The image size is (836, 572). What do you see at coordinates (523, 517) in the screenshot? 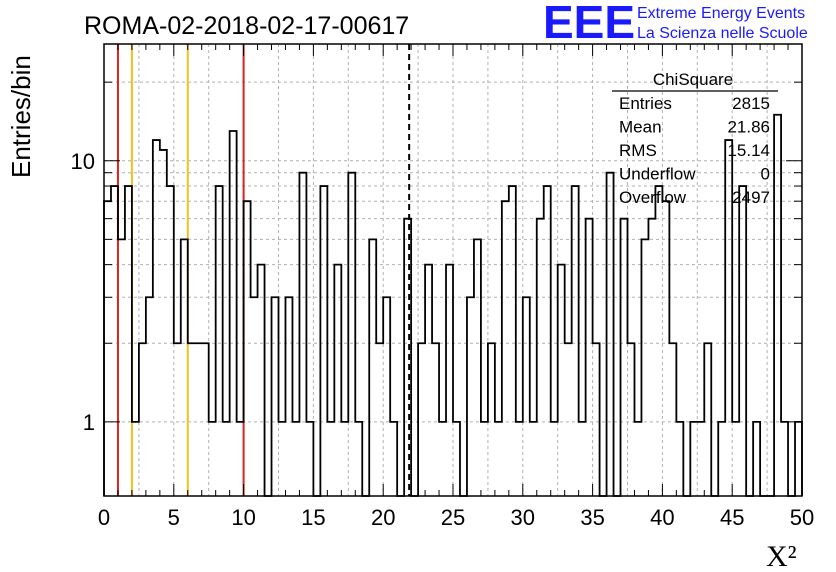
I see `x-tick-label: 30` at bounding box center [523, 517].